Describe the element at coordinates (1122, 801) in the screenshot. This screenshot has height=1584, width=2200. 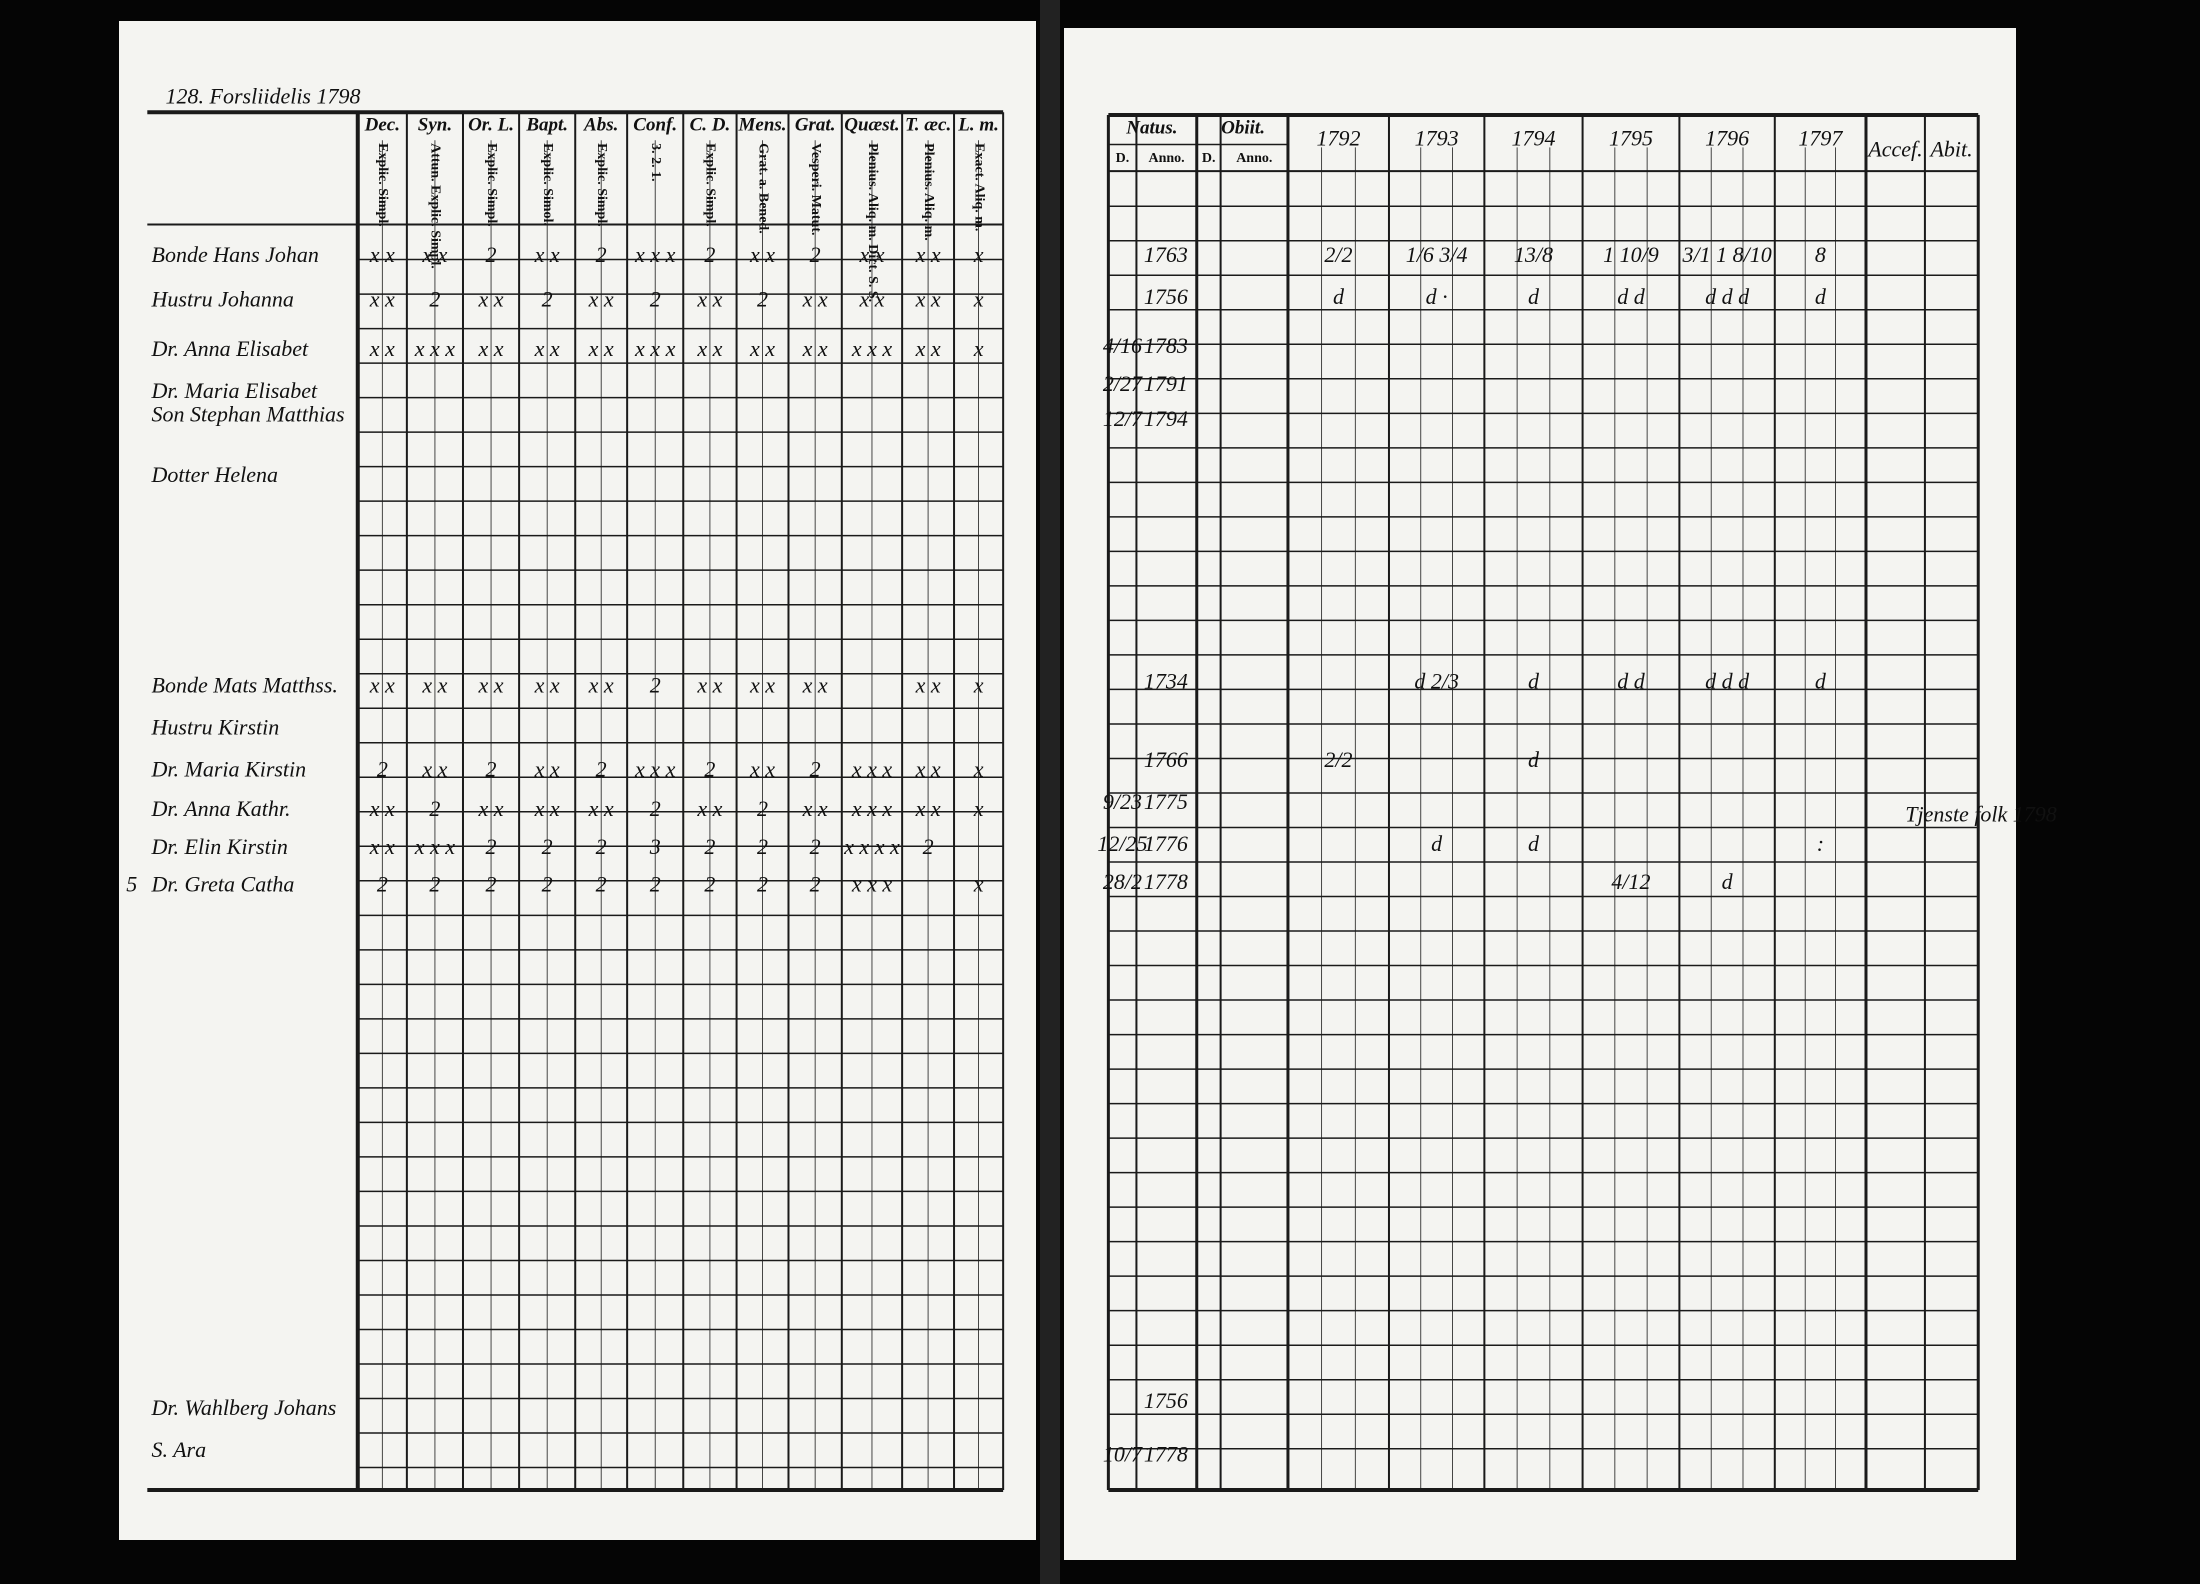
I see `birth-day: 9/23` at that location.